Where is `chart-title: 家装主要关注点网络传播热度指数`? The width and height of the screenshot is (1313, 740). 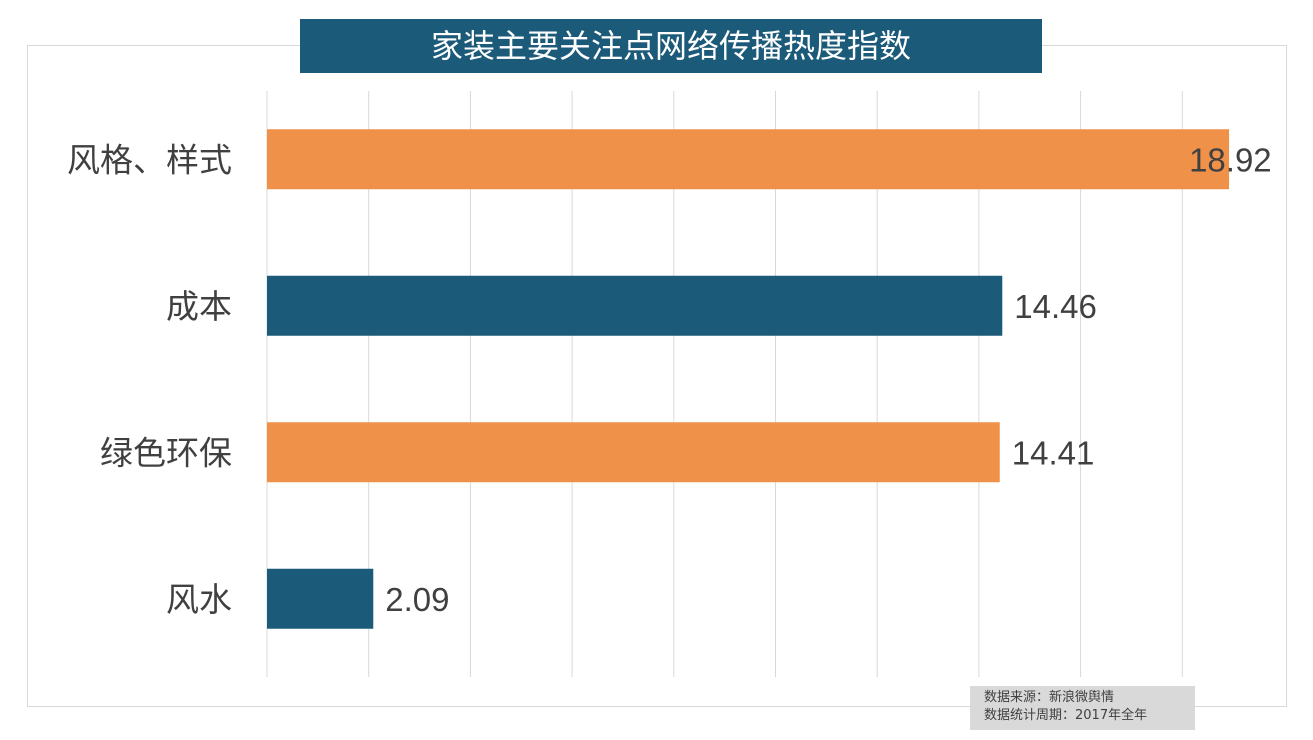 chart-title: 家装主要关注点网络传播热度指数 is located at coordinates (671, 46).